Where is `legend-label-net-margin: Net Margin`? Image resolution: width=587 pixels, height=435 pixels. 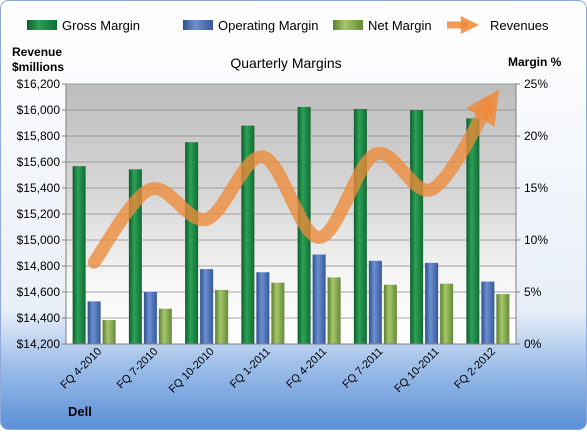
legend-label-net-margin: Net Margin is located at coordinates (400, 25).